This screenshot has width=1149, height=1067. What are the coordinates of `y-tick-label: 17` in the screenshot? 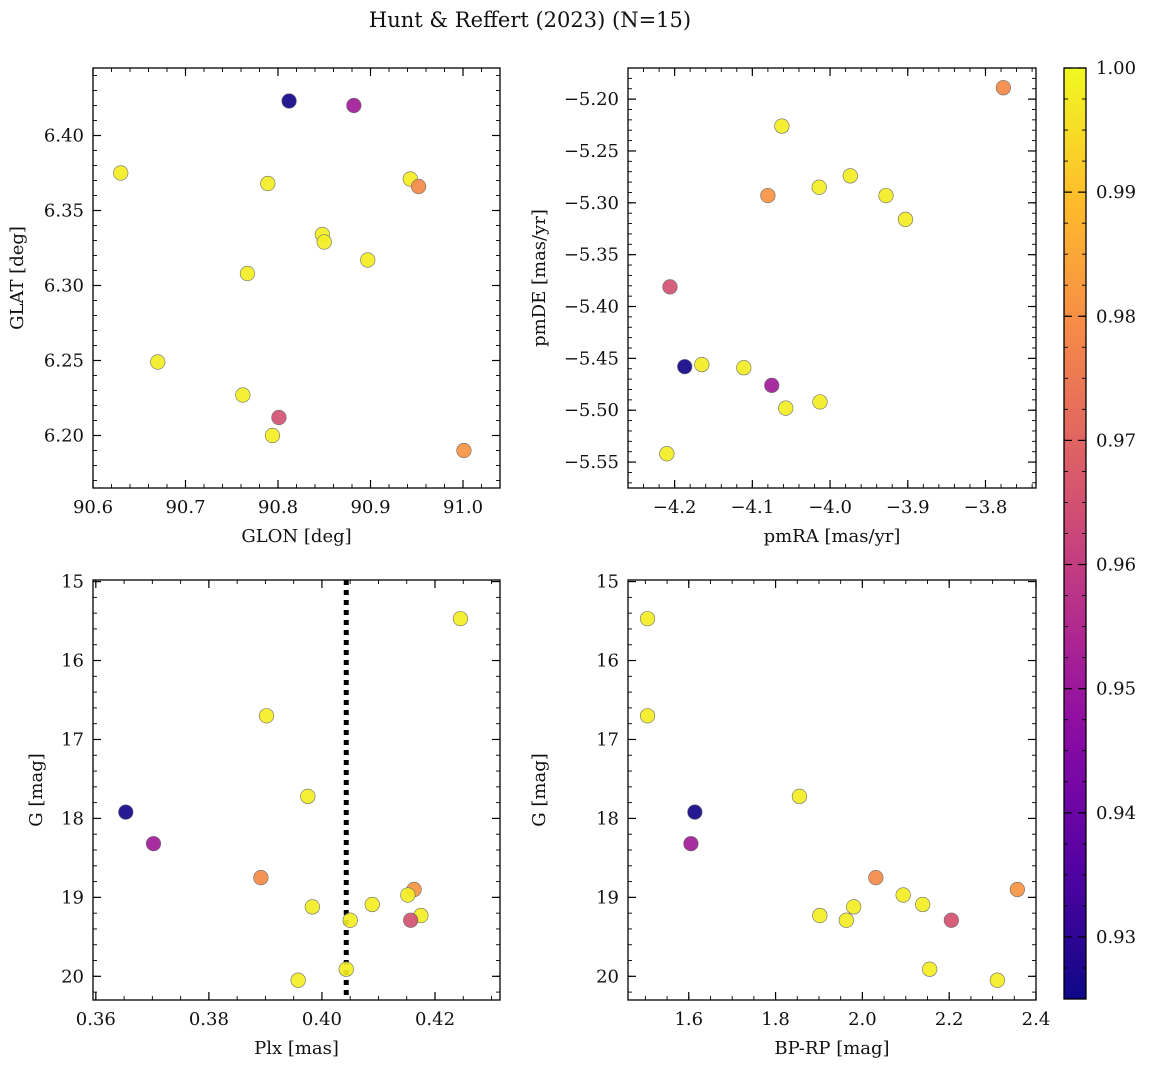 It's located at (72, 739).